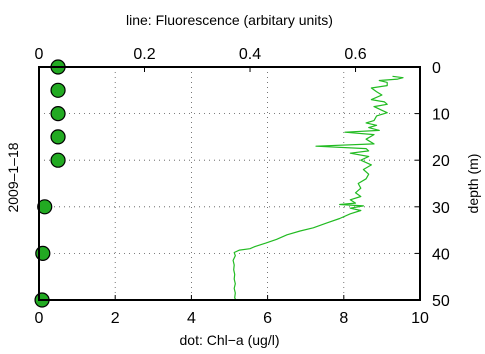  Describe the element at coordinates (115, 318) in the screenshot. I see `x-bottom-tick-label-1: 2` at that location.